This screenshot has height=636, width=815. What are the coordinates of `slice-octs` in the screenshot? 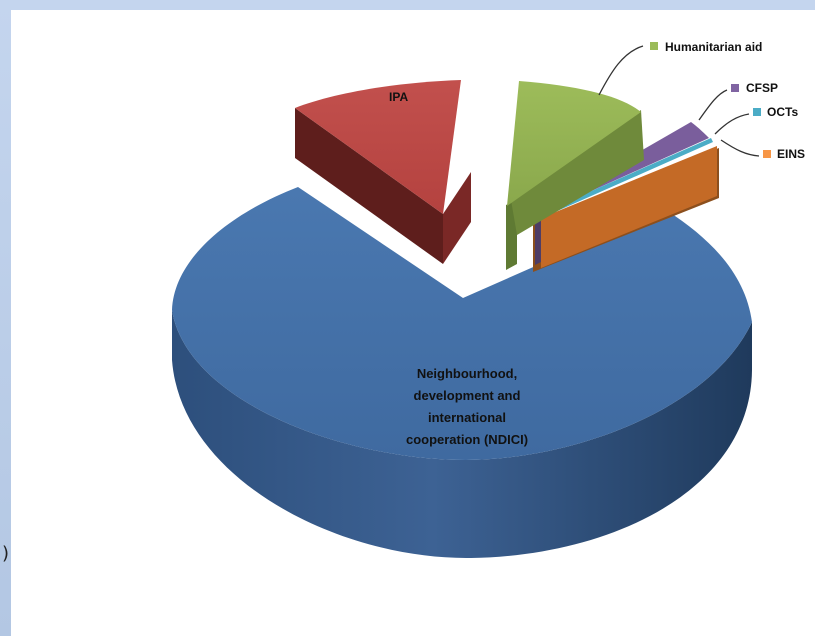 It's located at (624, 179).